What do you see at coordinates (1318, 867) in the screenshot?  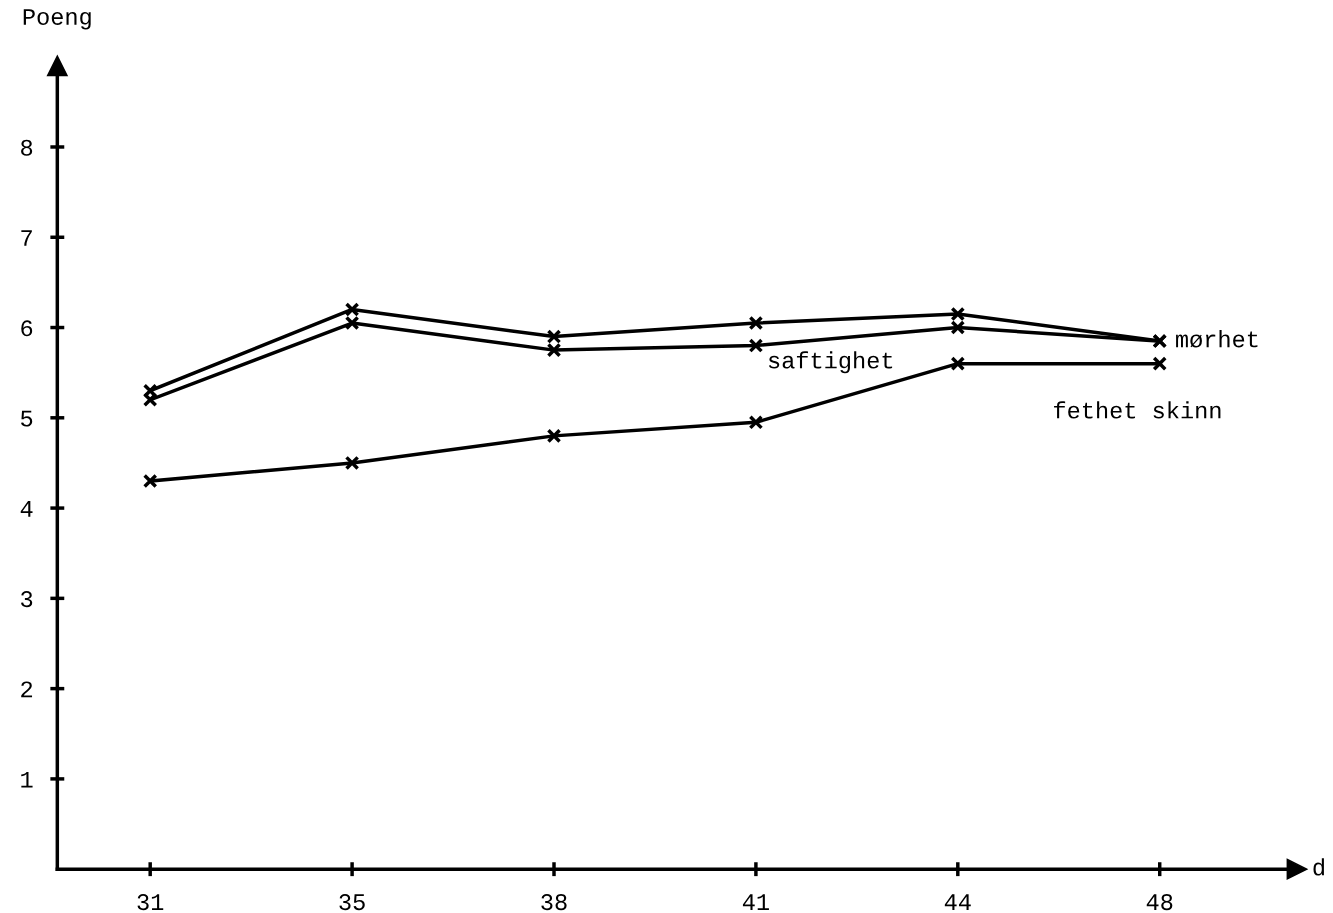 I see `x-axis-title: d` at bounding box center [1318, 867].